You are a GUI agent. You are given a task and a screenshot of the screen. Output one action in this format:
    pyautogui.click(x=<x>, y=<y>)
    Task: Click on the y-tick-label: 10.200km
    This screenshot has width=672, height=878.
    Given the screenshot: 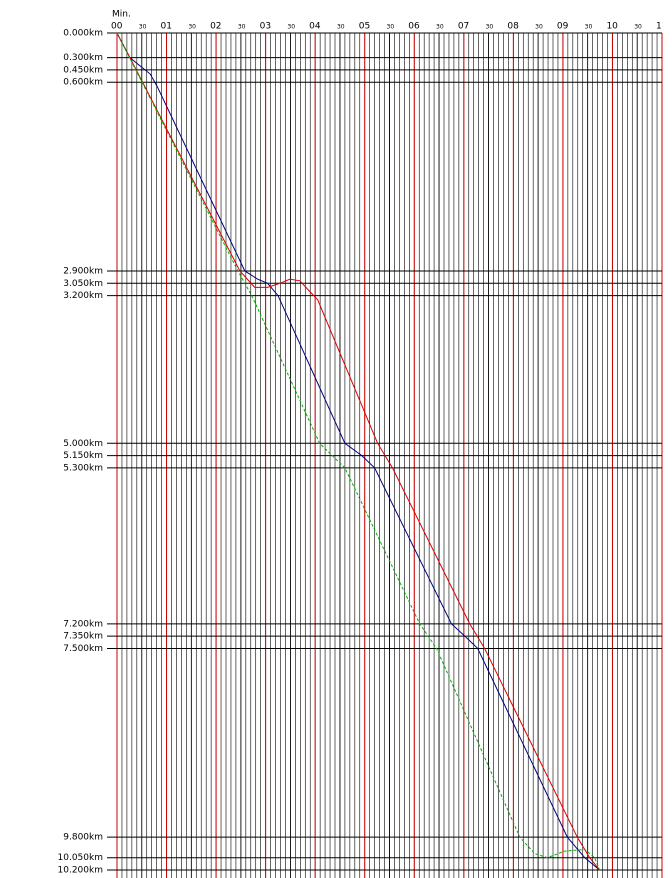 What is the action you would take?
    pyautogui.click(x=80, y=871)
    